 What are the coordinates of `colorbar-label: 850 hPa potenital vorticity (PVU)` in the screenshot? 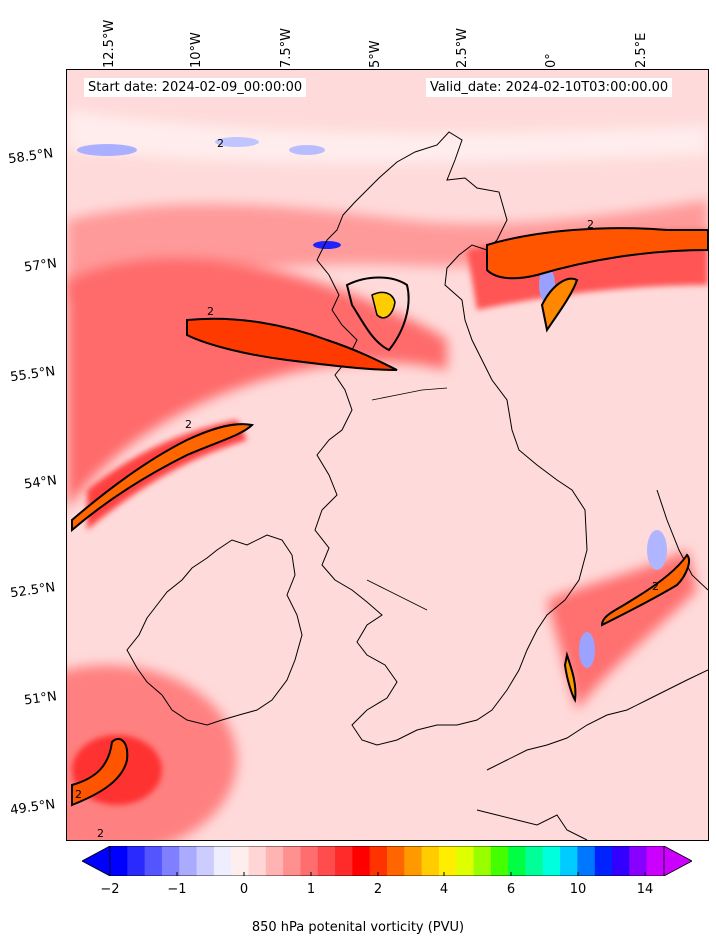 It's located at (358, 927).